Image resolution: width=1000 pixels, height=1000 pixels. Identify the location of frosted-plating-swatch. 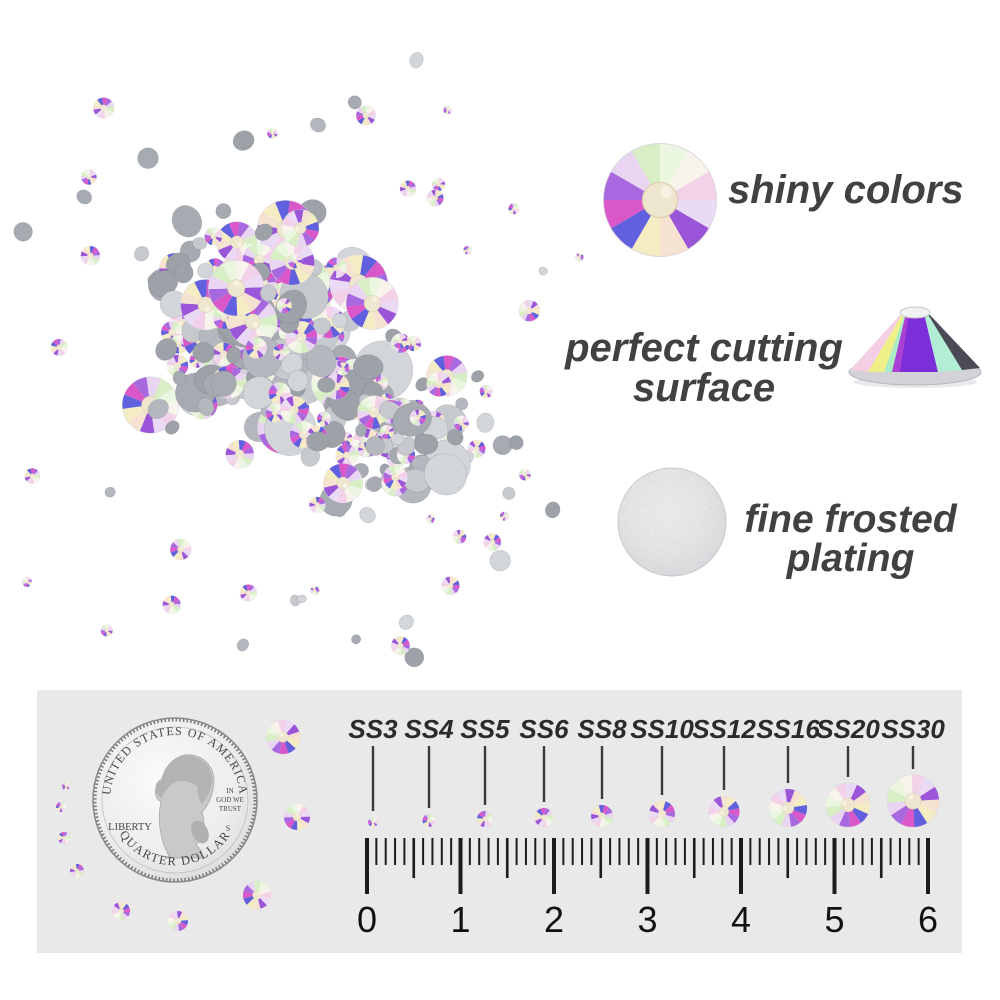
(672, 522).